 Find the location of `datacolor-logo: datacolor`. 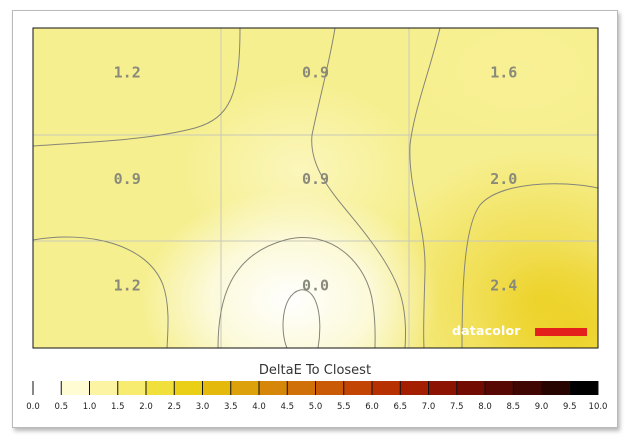

datacolor-logo: datacolor is located at coordinates (519, 330).